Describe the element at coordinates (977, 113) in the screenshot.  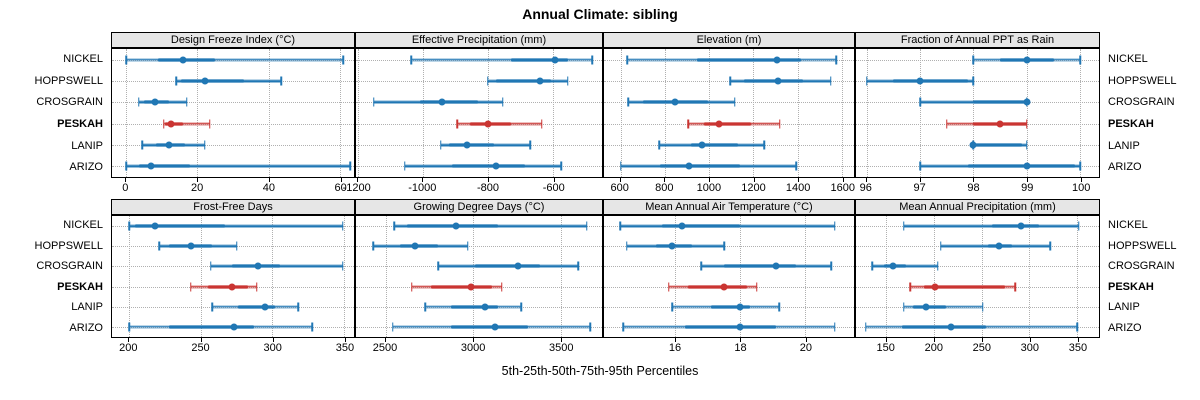
I see `panel-fraction-annual-ppt-as-rain` at that location.